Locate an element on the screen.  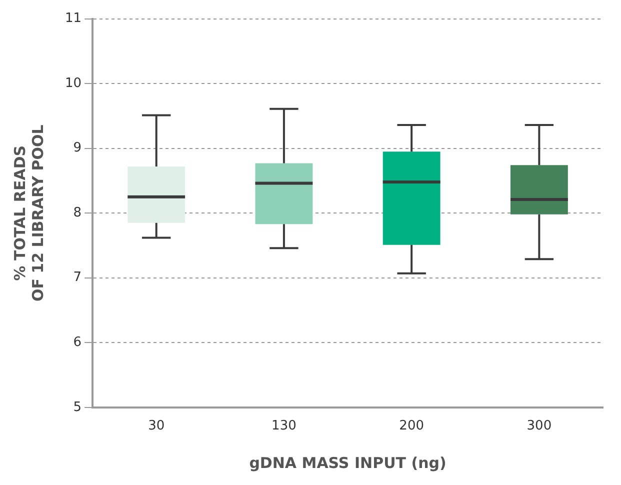
y-tick-label: 5 is located at coordinates (77, 407).